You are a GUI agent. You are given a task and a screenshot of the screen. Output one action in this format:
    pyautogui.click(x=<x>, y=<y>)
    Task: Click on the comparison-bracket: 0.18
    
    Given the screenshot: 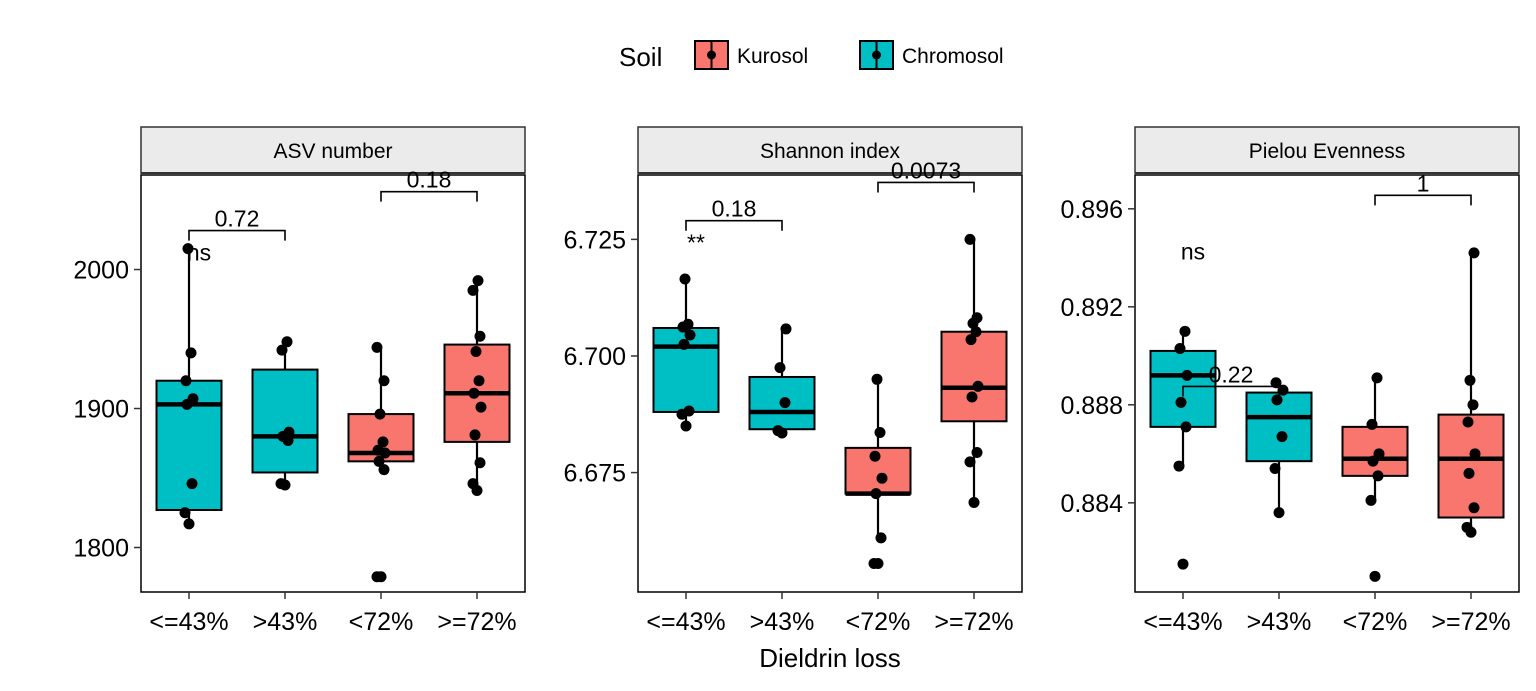 What is the action you would take?
    pyautogui.click(x=429, y=184)
    